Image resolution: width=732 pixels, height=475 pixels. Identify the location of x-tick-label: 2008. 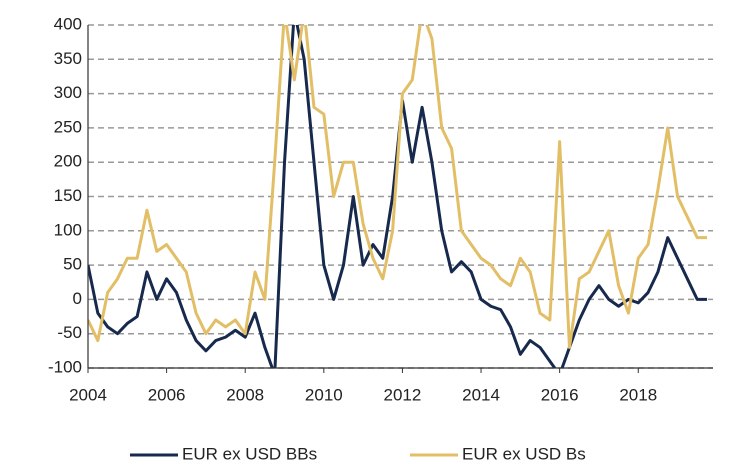
(245, 394).